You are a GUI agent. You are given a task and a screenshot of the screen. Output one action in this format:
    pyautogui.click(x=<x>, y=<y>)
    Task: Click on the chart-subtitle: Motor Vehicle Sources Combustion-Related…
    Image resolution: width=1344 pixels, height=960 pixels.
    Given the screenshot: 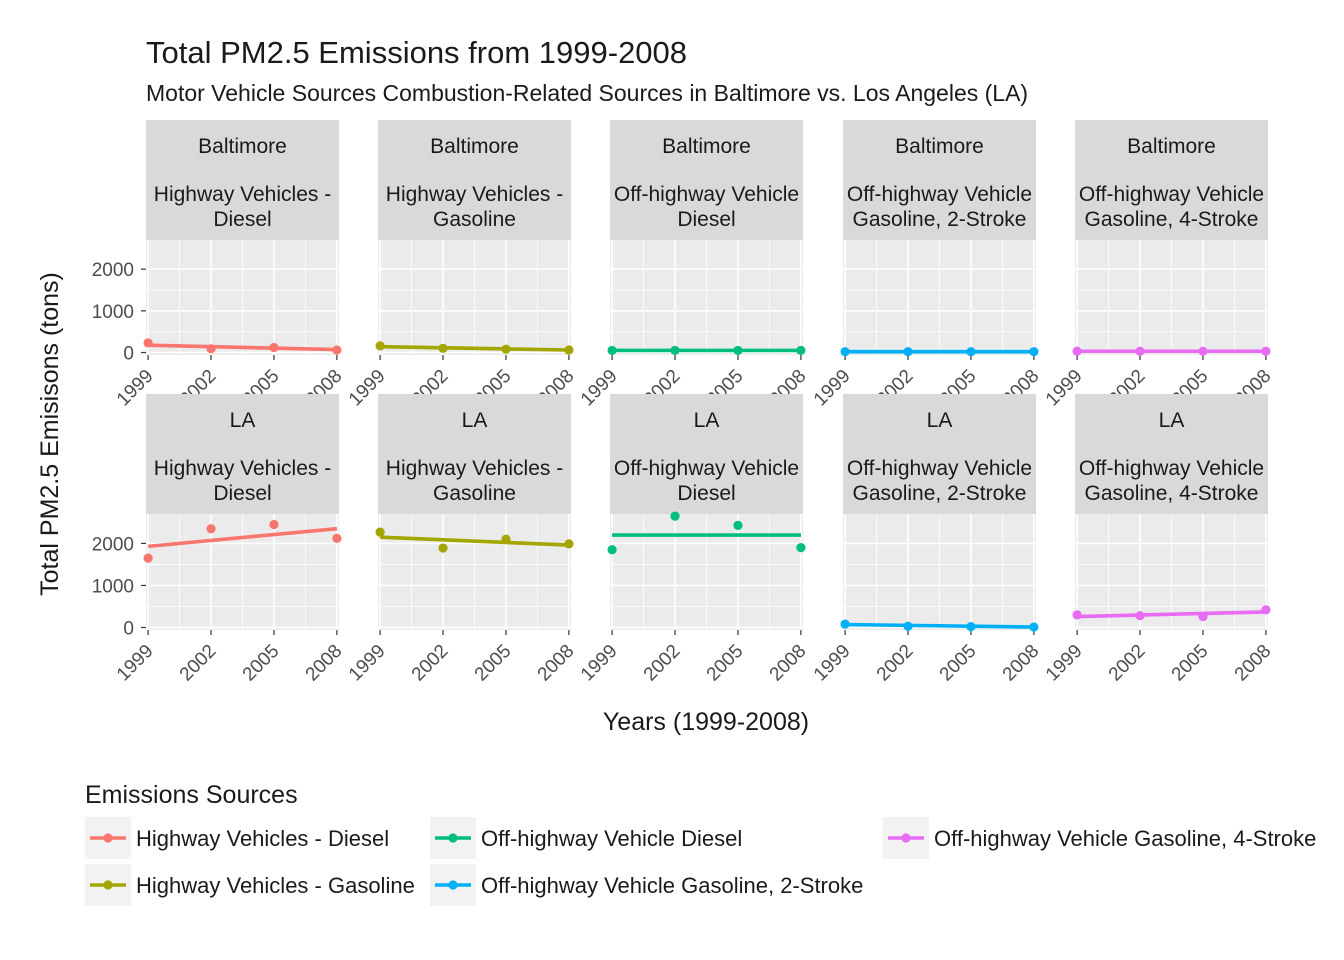 What is the action you would take?
    pyautogui.click(x=587, y=93)
    